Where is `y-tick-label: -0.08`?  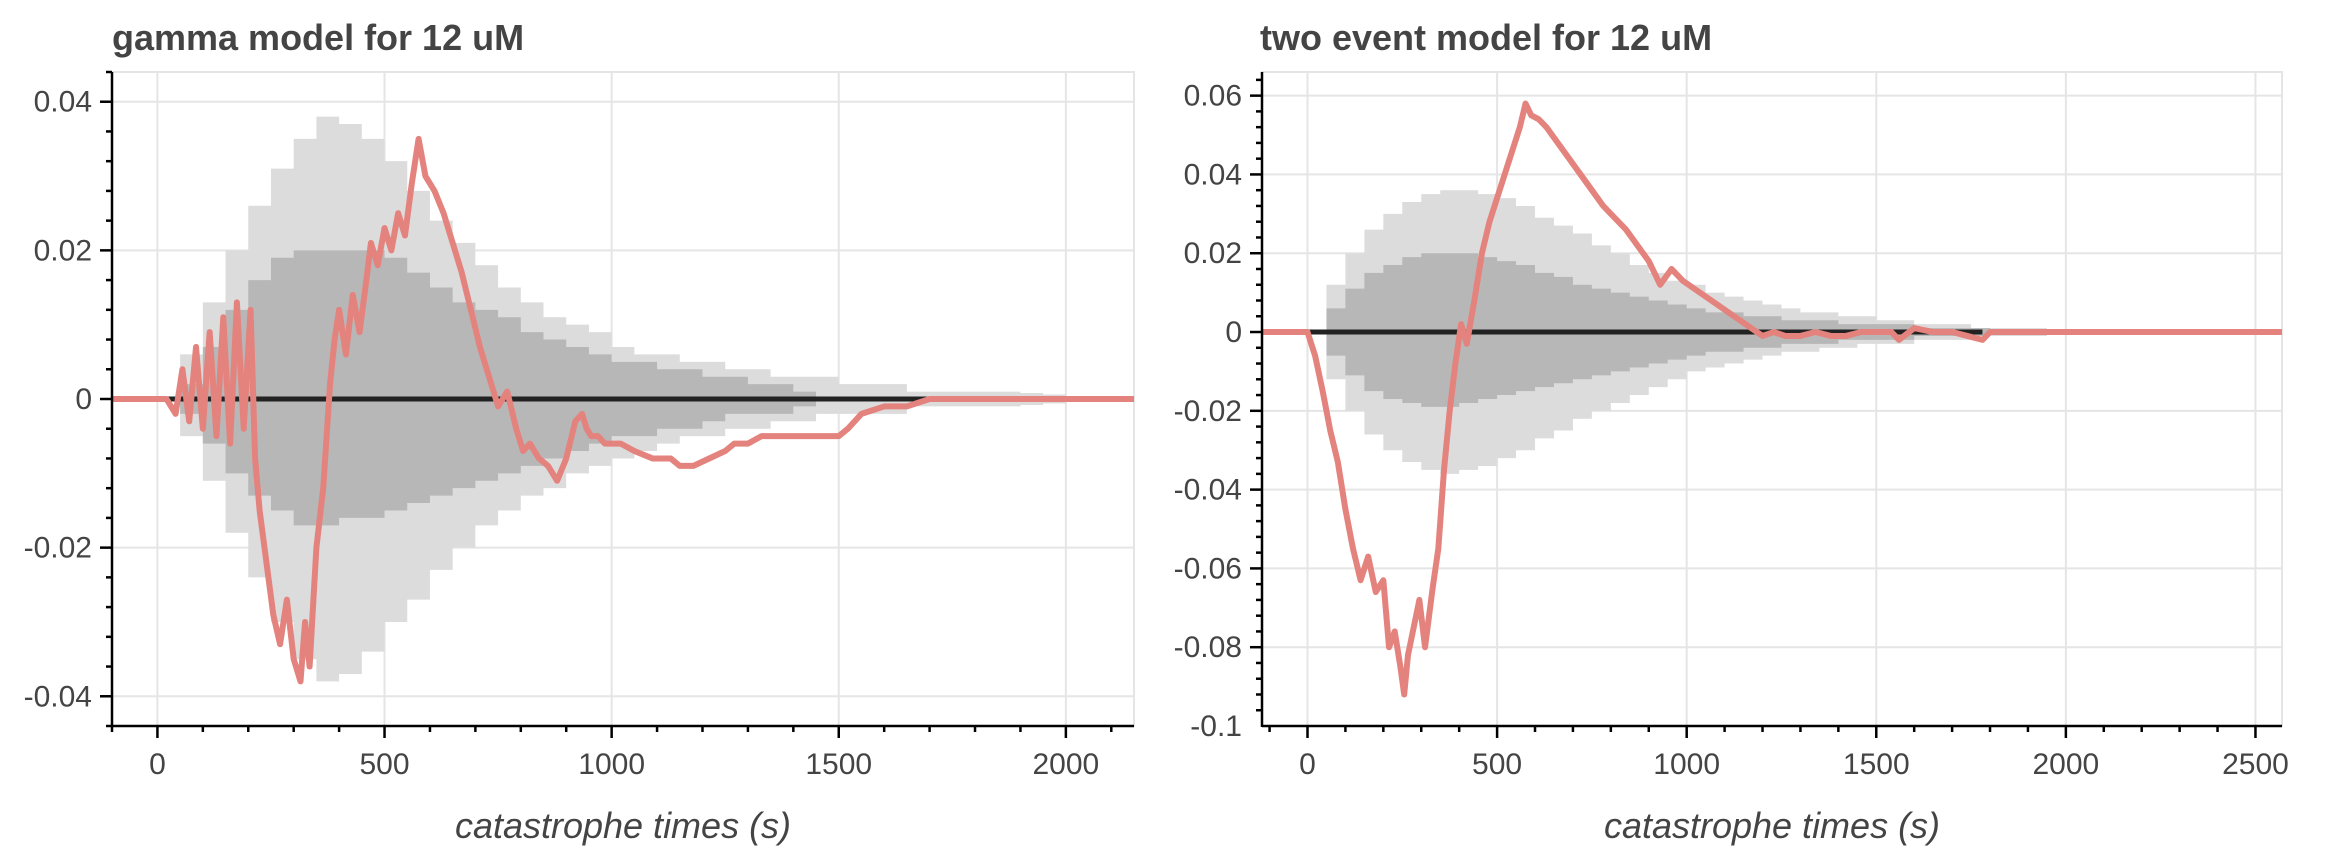
y-tick-label: -0.08 is located at coordinates (1208, 647).